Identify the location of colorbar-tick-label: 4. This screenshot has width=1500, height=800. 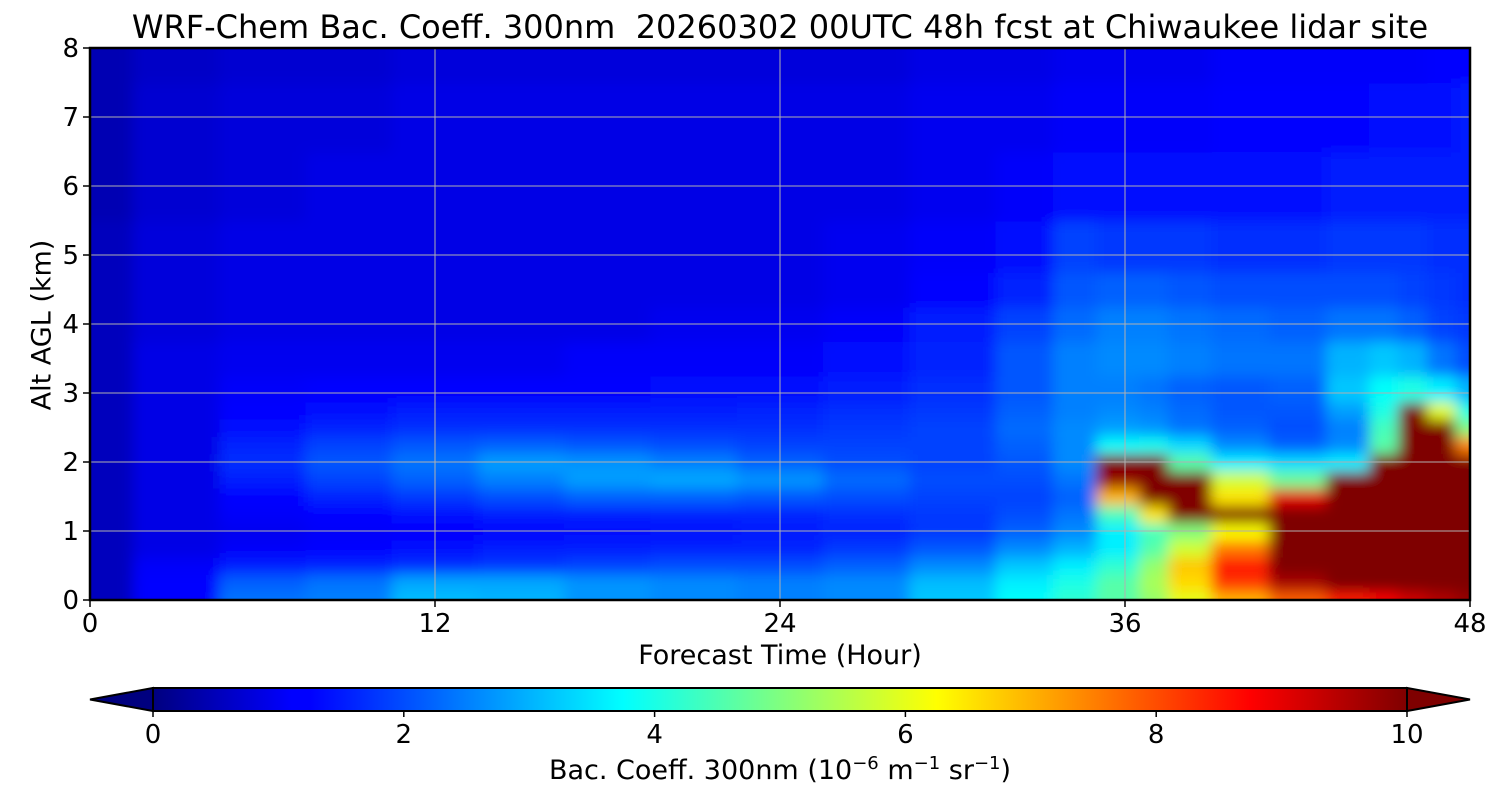
(654, 735).